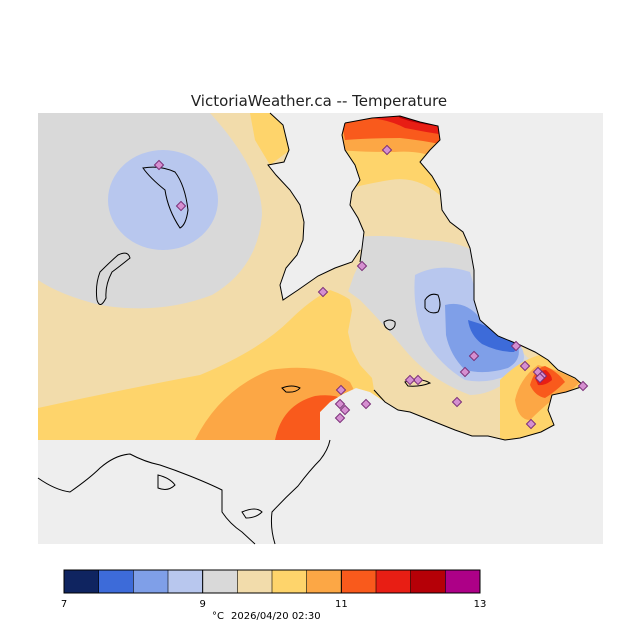  What do you see at coordinates (319, 101) in the screenshot?
I see `map-title: VictoriaWeather.ca -- Temperature` at bounding box center [319, 101].